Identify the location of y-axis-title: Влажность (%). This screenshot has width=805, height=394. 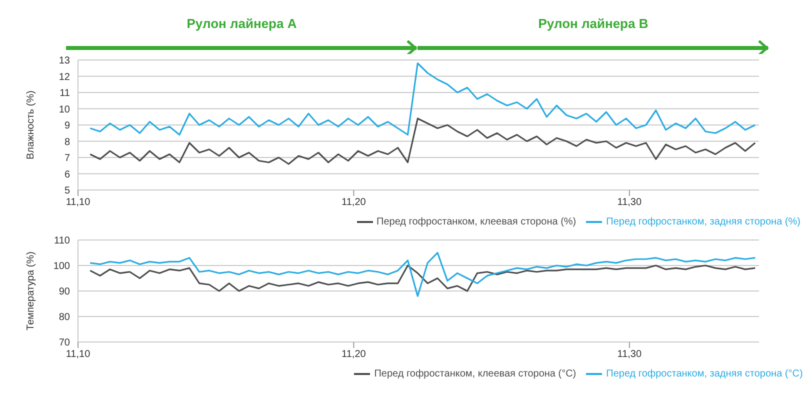
(31, 125).